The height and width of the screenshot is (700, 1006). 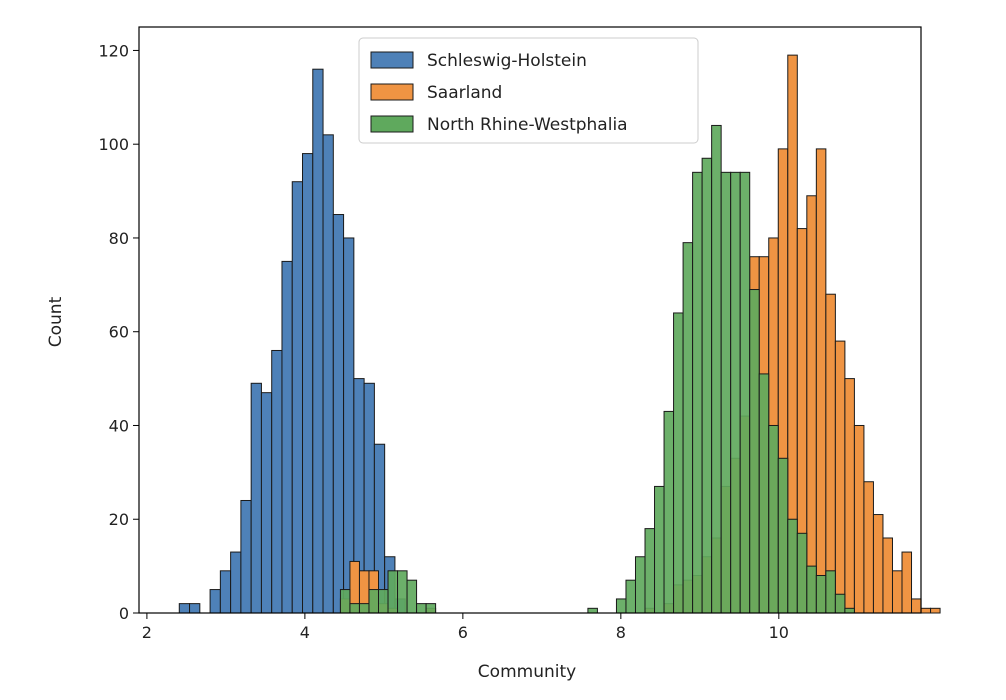 I want to click on legend-label: Schleswig-Holstein, so click(x=507, y=61).